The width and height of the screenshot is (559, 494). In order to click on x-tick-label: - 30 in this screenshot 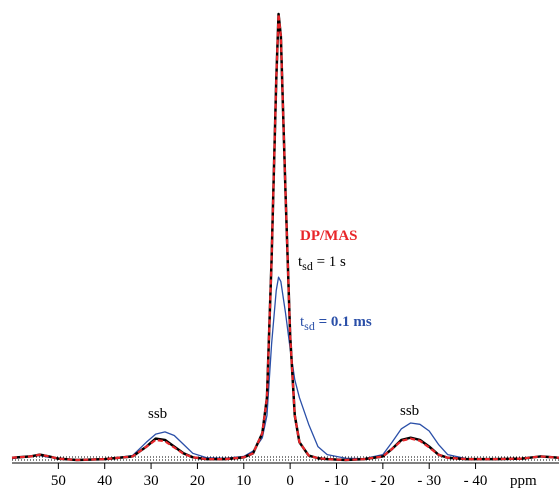, I will do `click(429, 481)`.